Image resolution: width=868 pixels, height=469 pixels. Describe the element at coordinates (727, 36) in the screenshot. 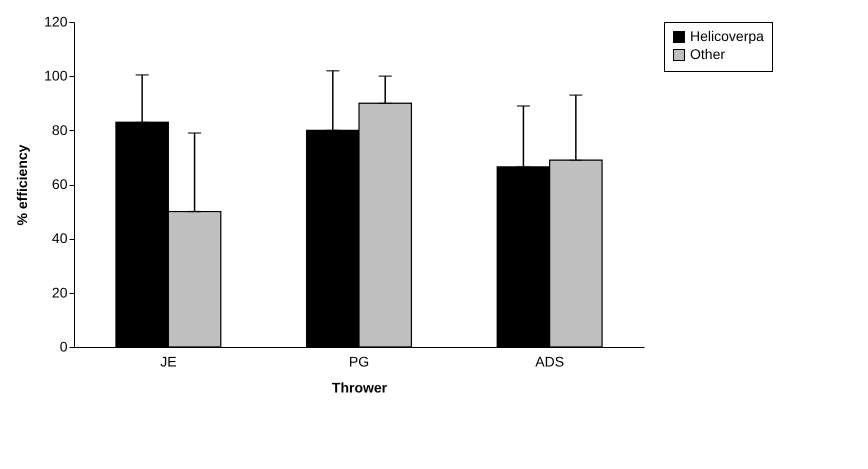

I see `legend-label: Helicoverpa` at that location.